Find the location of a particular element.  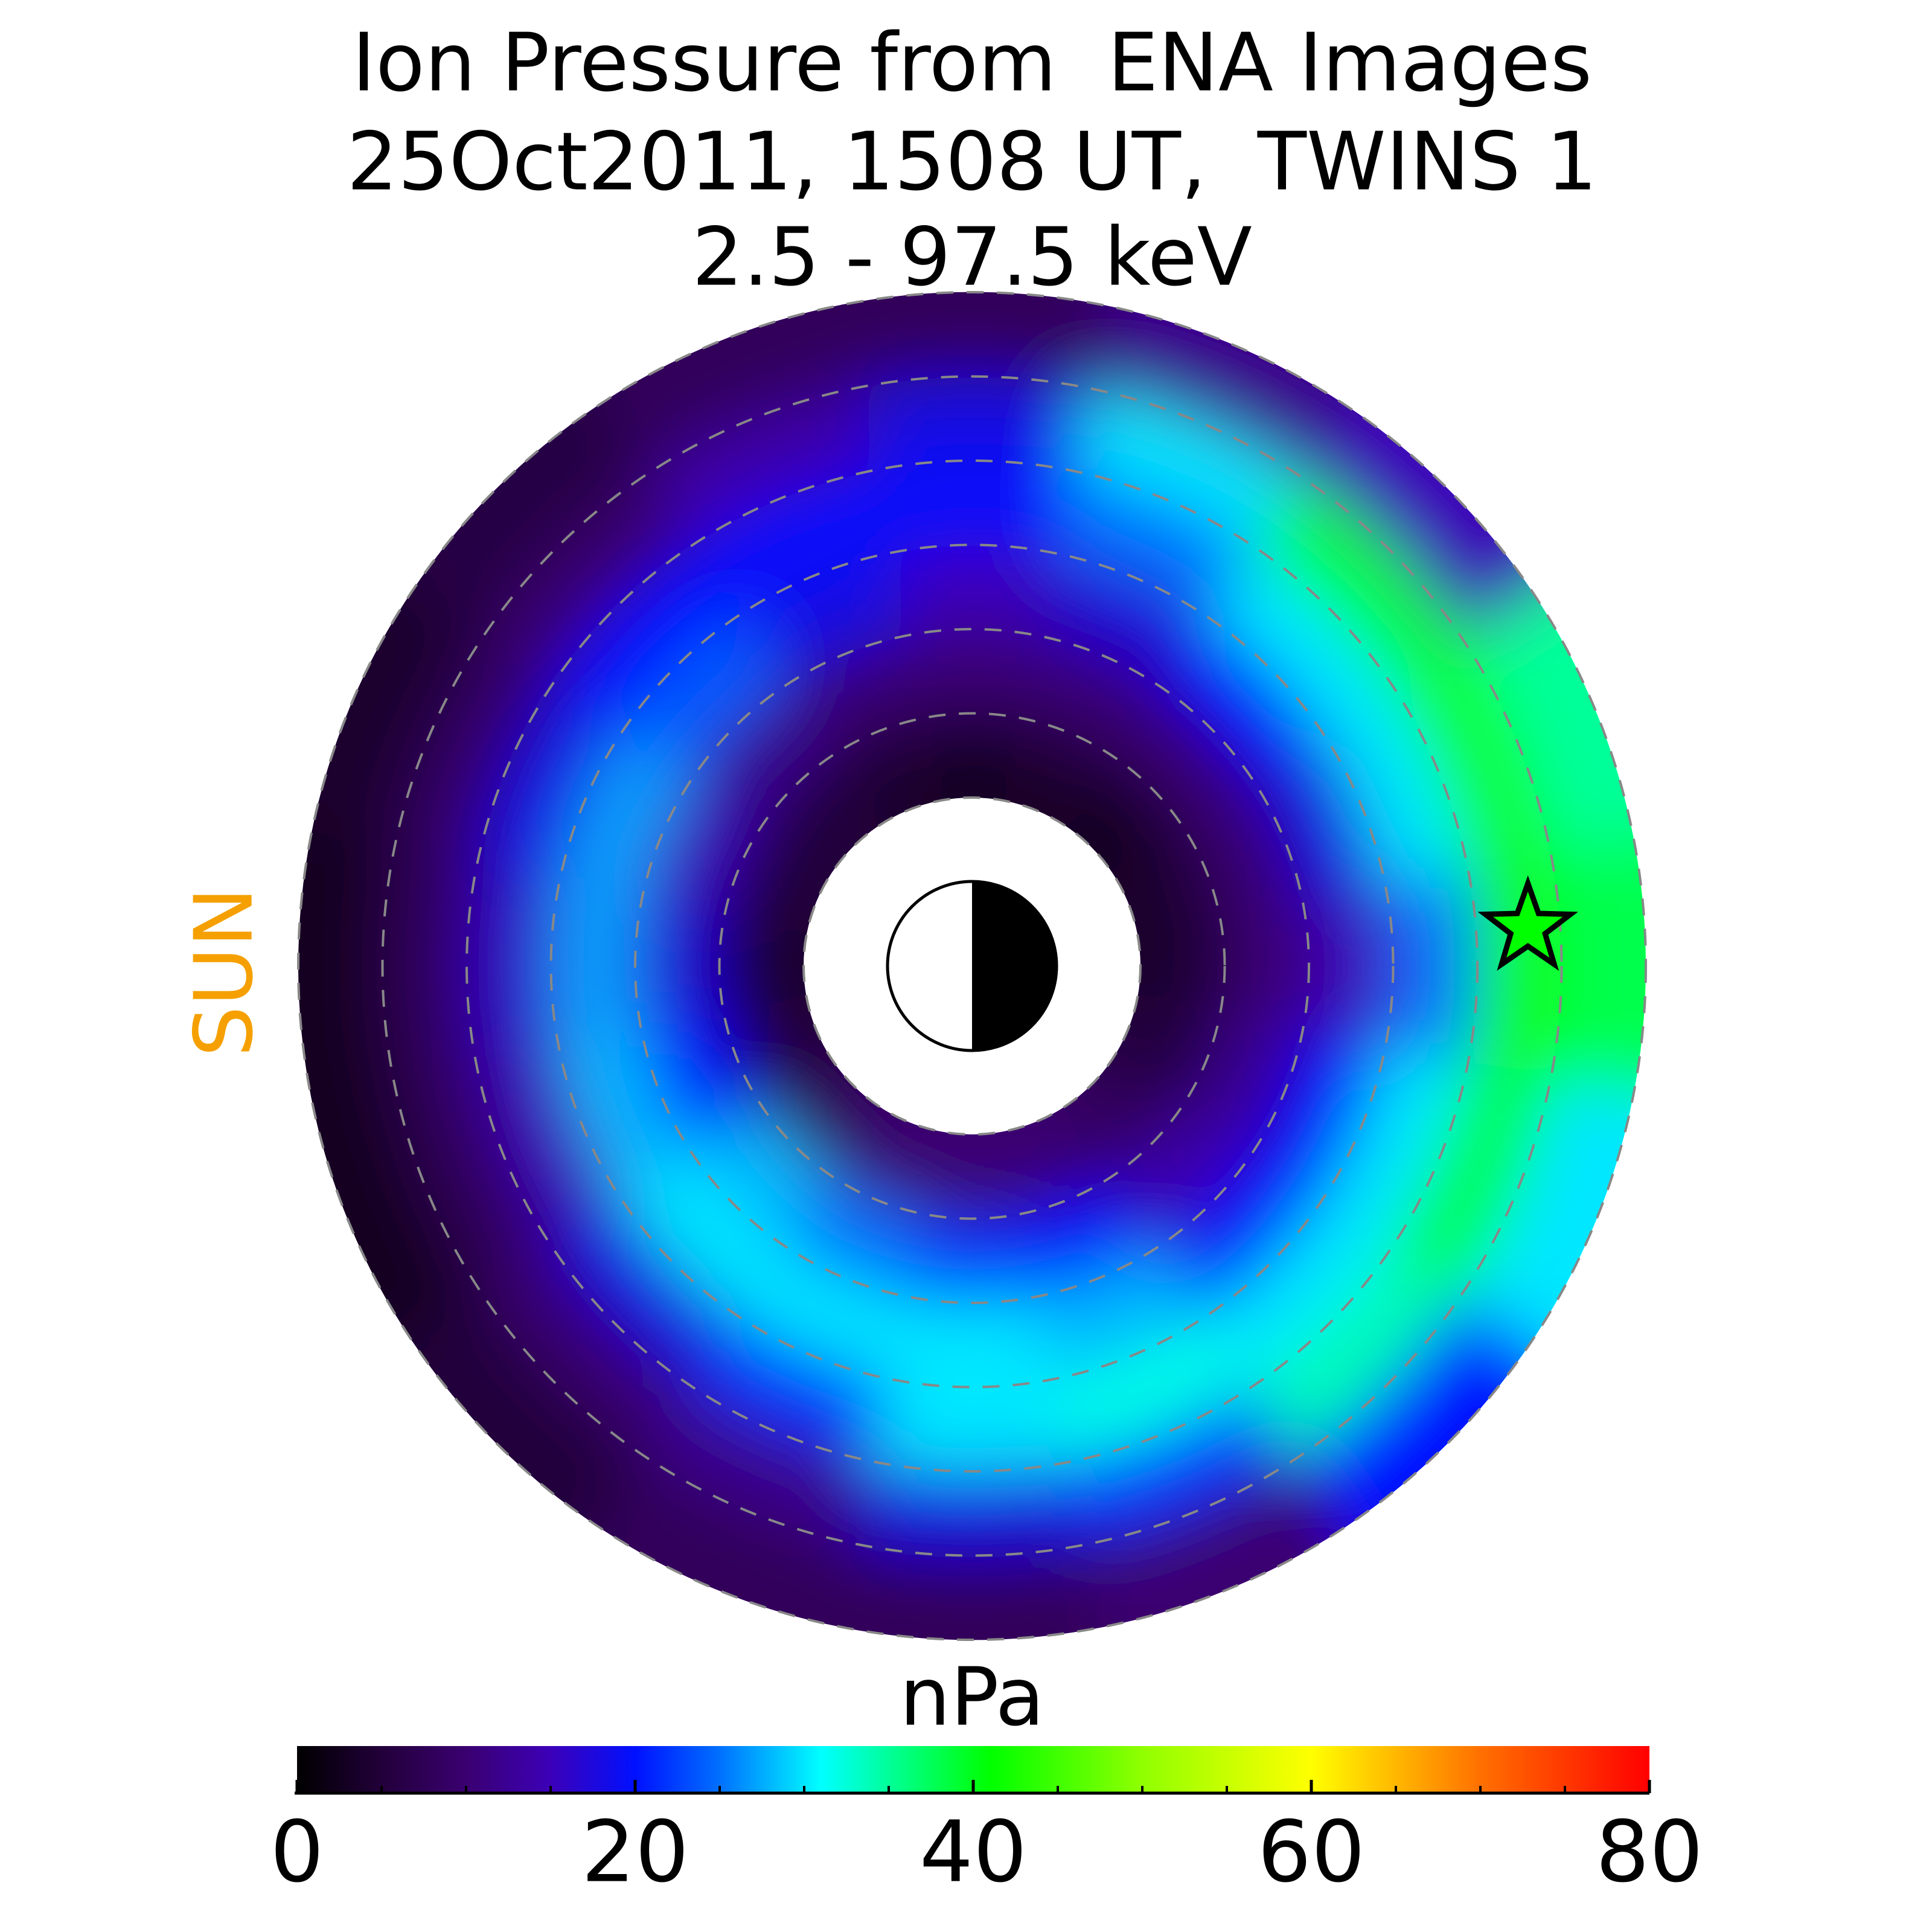

colorbar: 0 20 40 60 80 is located at coordinates (987, 1824).